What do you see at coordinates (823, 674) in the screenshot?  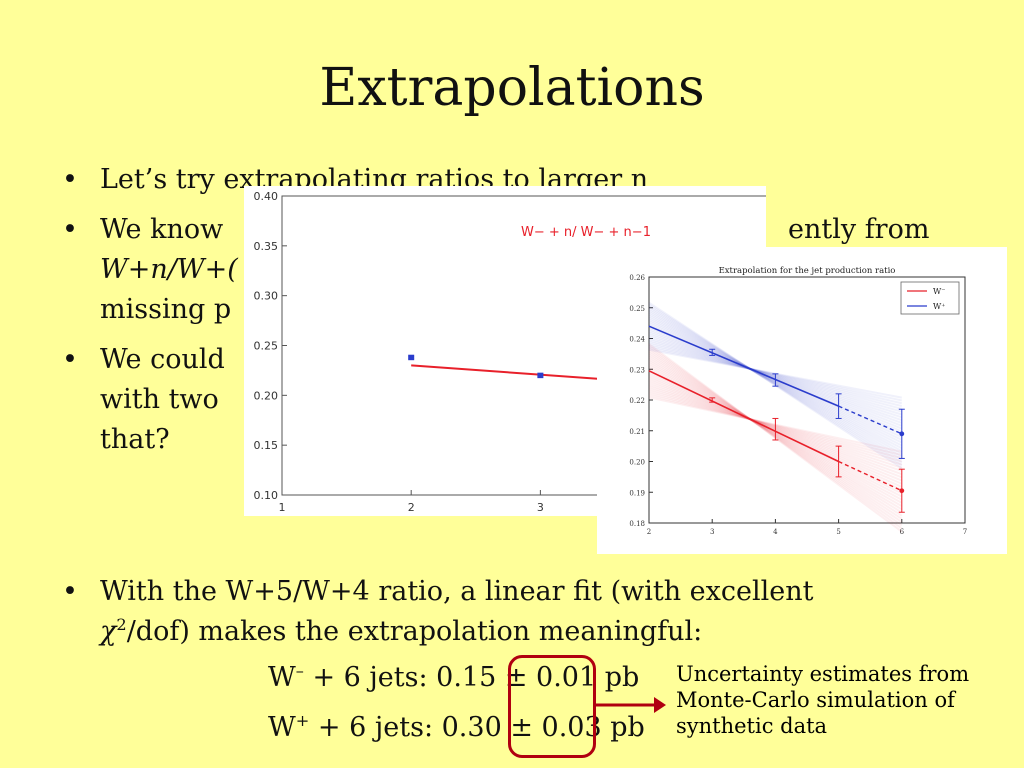 I see `note-line-1: Uncertainty estimates from` at bounding box center [823, 674].